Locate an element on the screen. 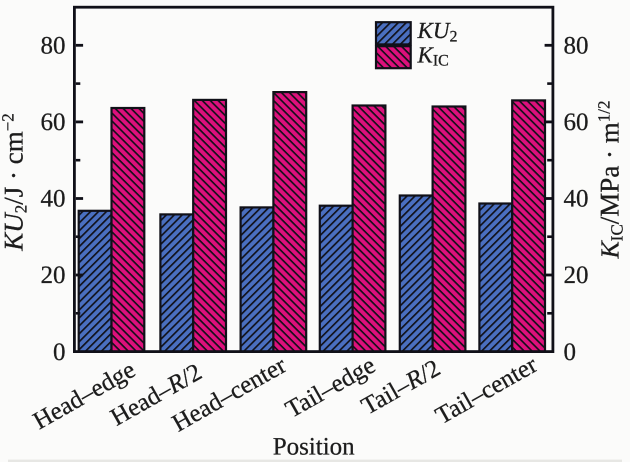 The height and width of the screenshot is (467, 630). svg-text: Position is located at coordinates (314, 447).